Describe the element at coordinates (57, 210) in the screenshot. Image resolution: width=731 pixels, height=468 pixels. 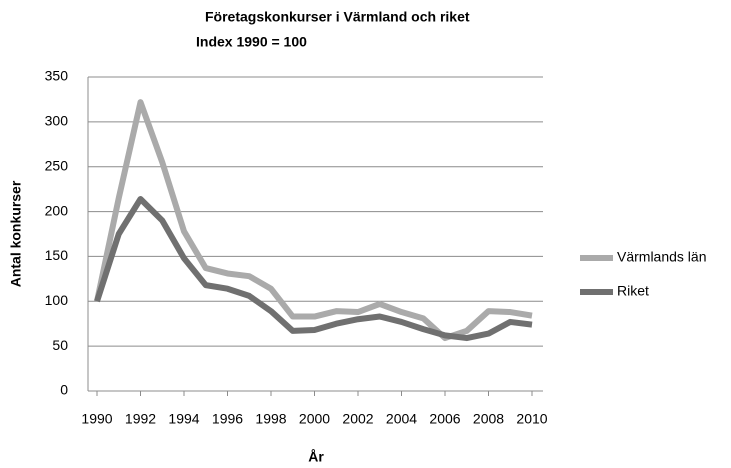
I see `y-tick-label: 200` at that location.